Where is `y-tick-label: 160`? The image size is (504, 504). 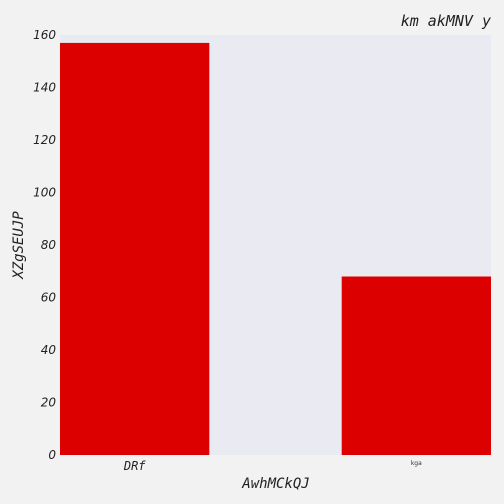 y-tick-label: 160 is located at coordinates (44, 35).